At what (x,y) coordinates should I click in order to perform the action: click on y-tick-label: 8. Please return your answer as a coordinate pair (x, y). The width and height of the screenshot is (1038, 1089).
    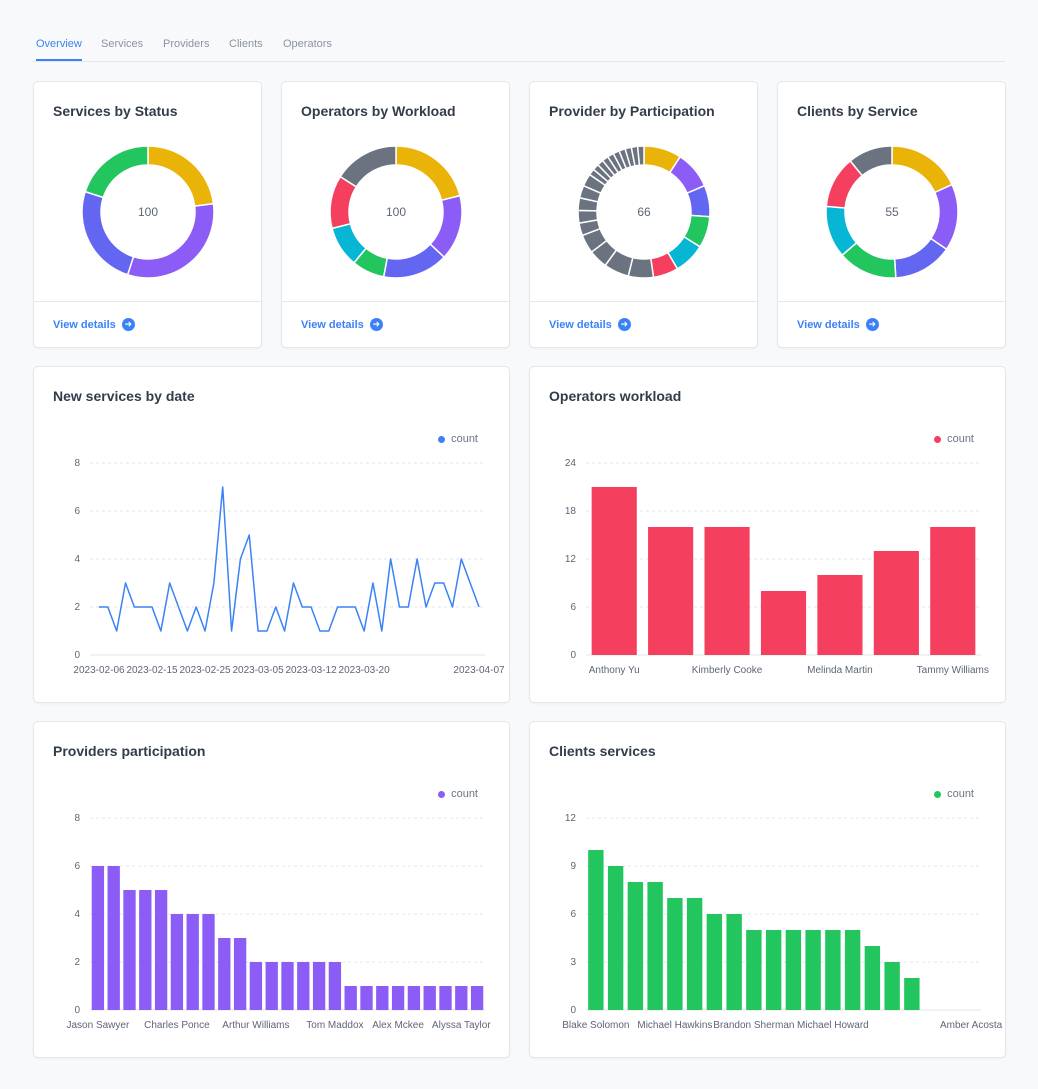
    Looking at the image, I should click on (77, 463).